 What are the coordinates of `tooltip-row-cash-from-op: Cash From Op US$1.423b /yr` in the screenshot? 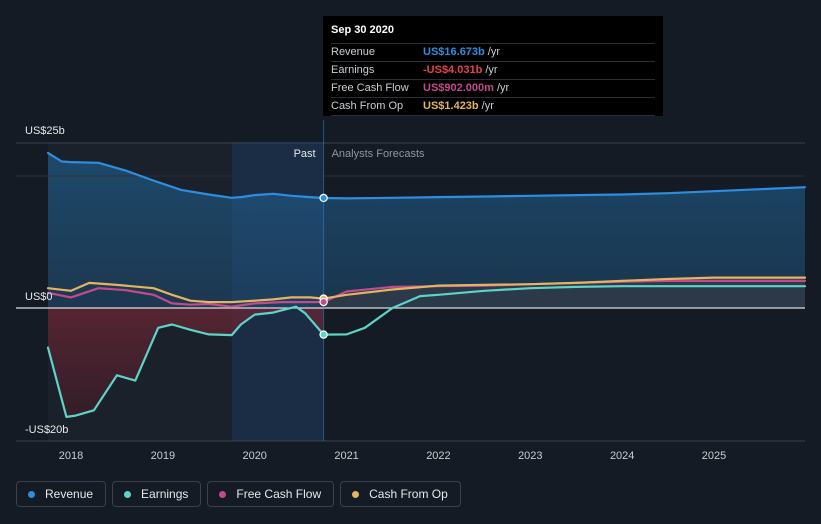 It's located at (493, 107).